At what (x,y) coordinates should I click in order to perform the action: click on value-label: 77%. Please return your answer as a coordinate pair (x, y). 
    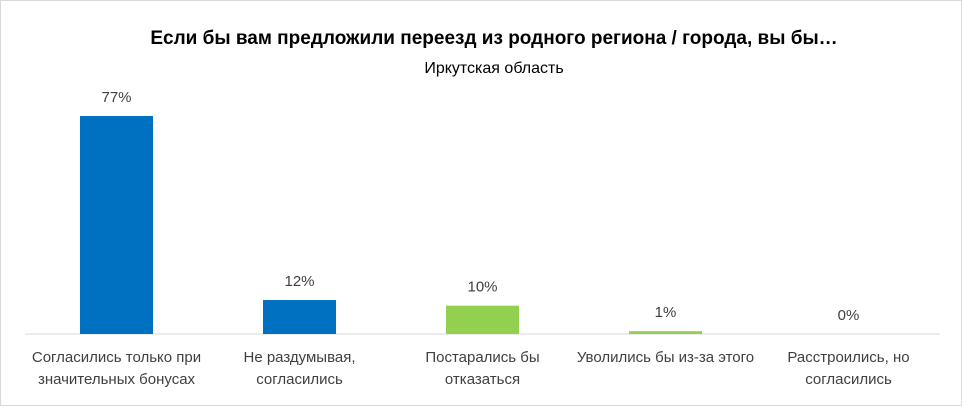
    Looking at the image, I should click on (116, 97).